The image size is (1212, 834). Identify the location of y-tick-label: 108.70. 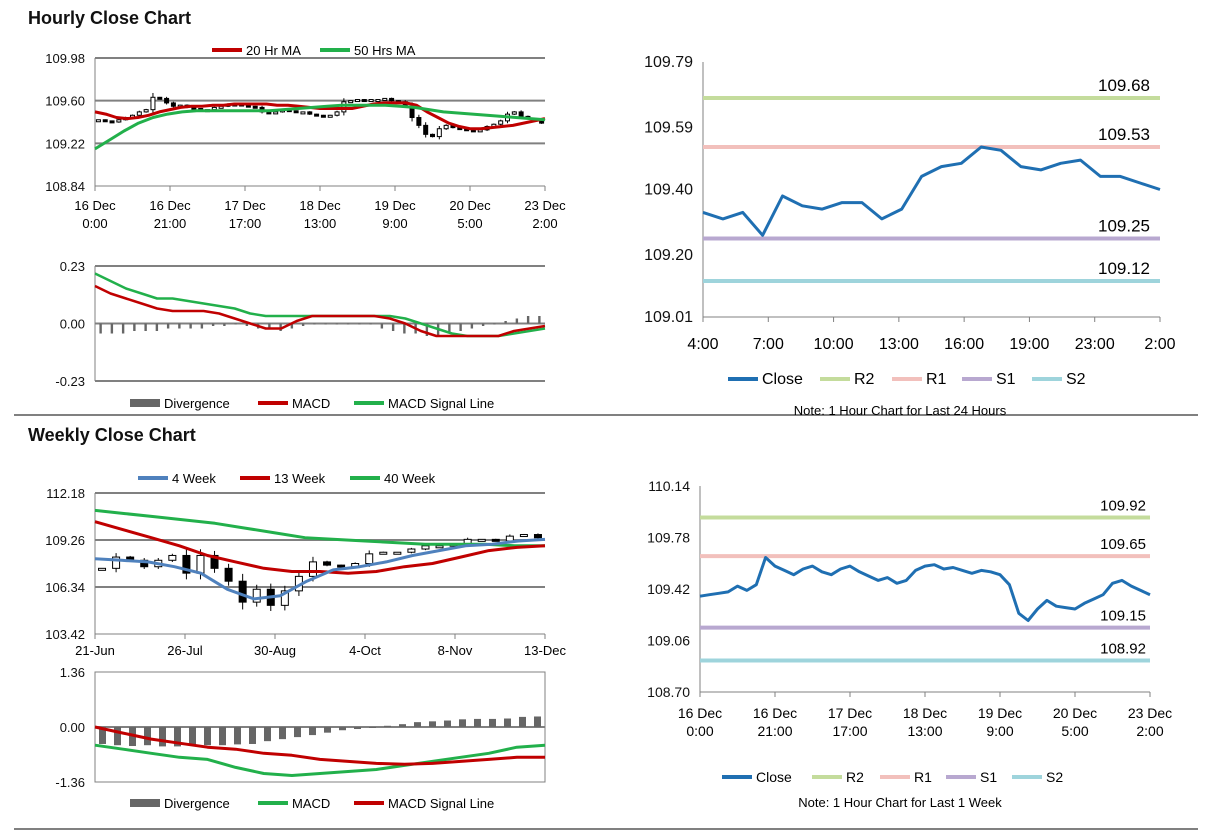
(668, 692).